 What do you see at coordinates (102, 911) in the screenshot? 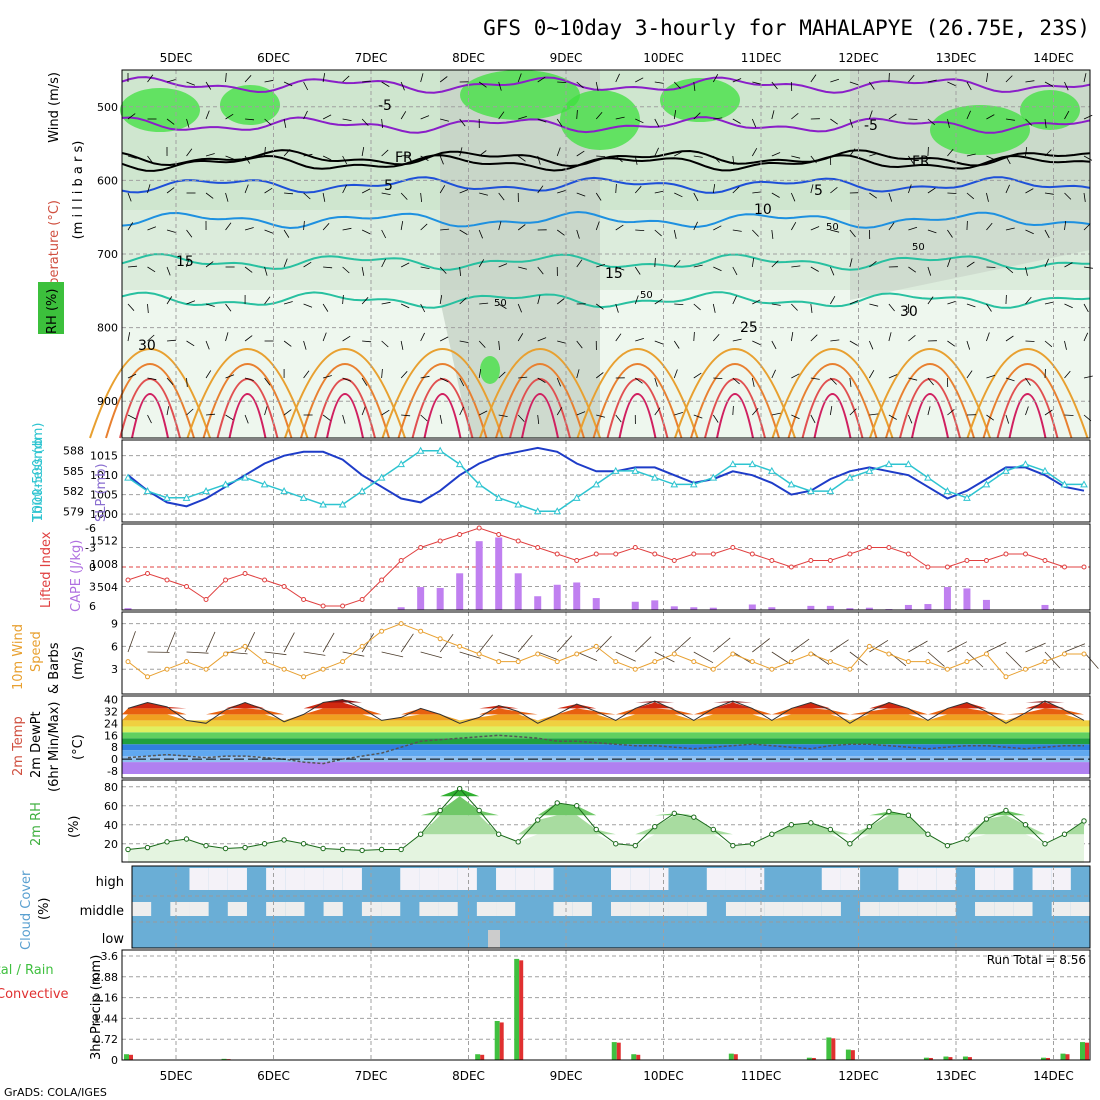
I see `cloud-level-label: middle` at bounding box center [102, 911].